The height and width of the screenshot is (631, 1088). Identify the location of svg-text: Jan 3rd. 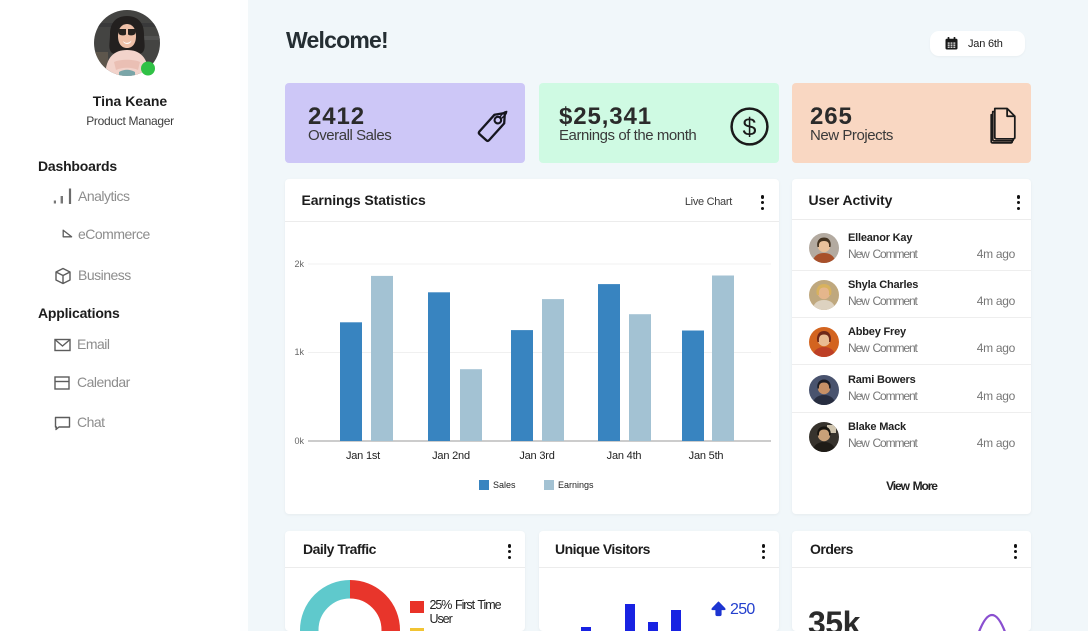
(536, 456).